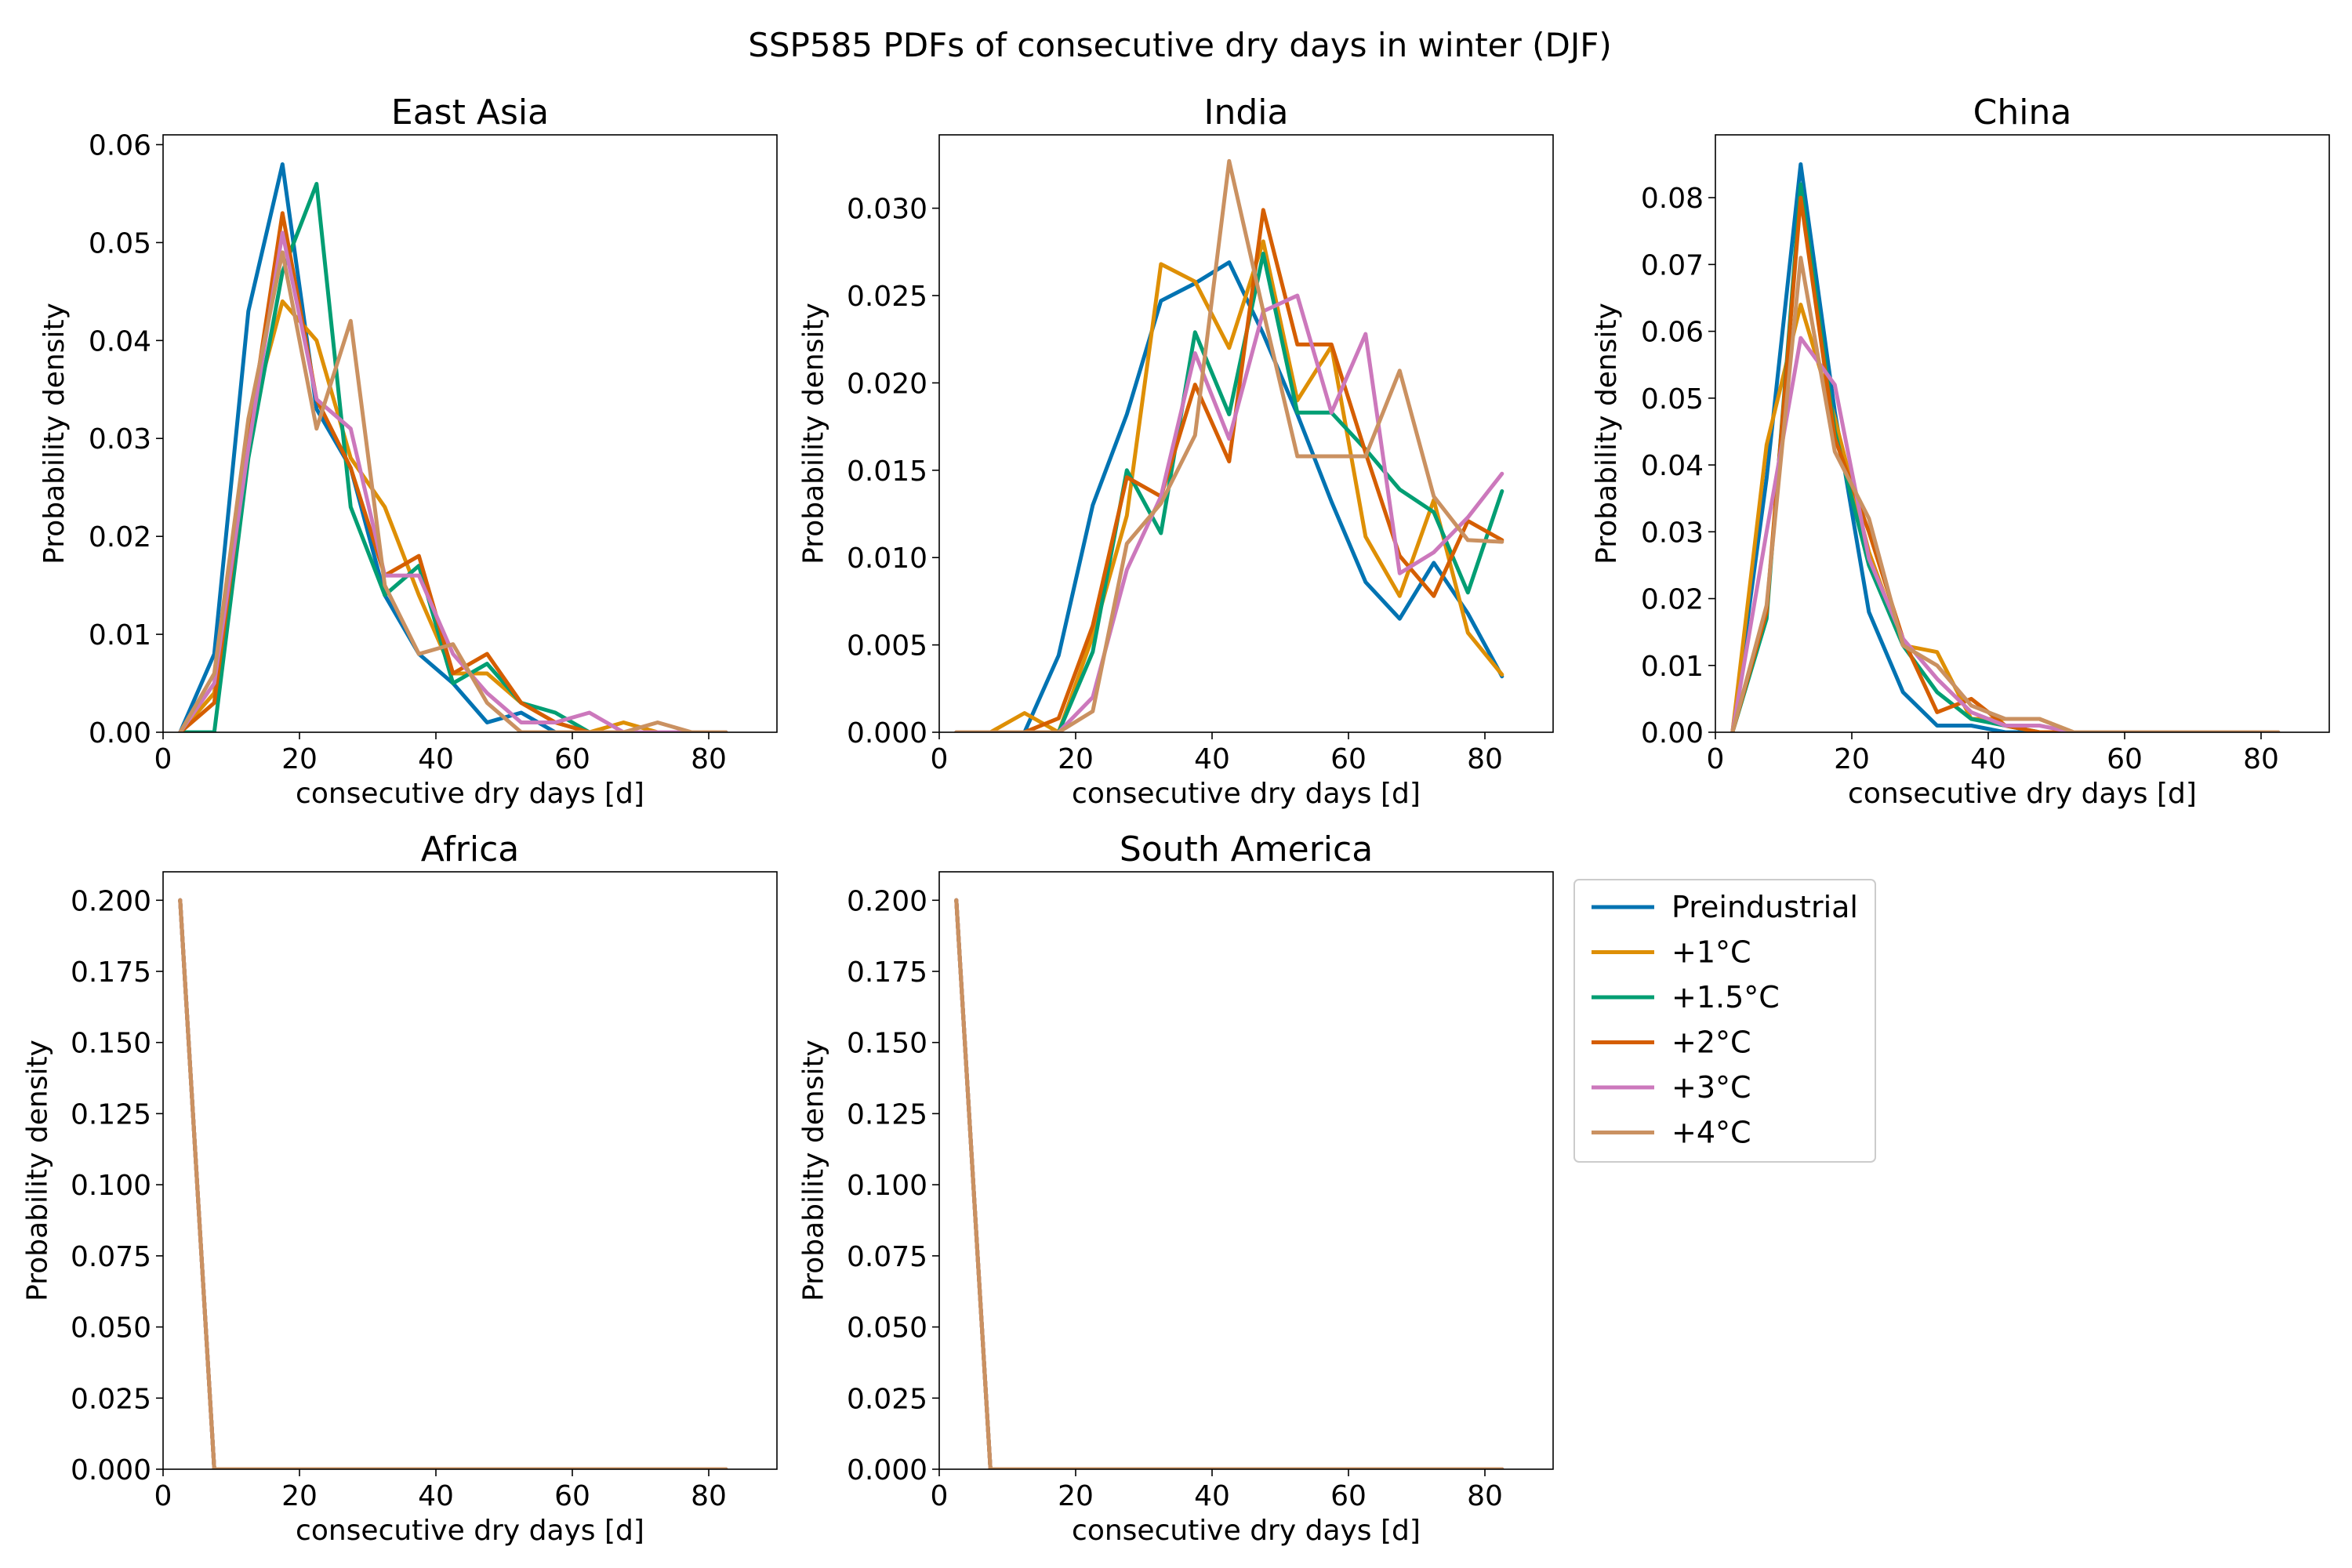 The width and height of the screenshot is (2352, 1568). Describe the element at coordinates (887, 646) in the screenshot. I see `y-tick-label: 0.005` at that location.